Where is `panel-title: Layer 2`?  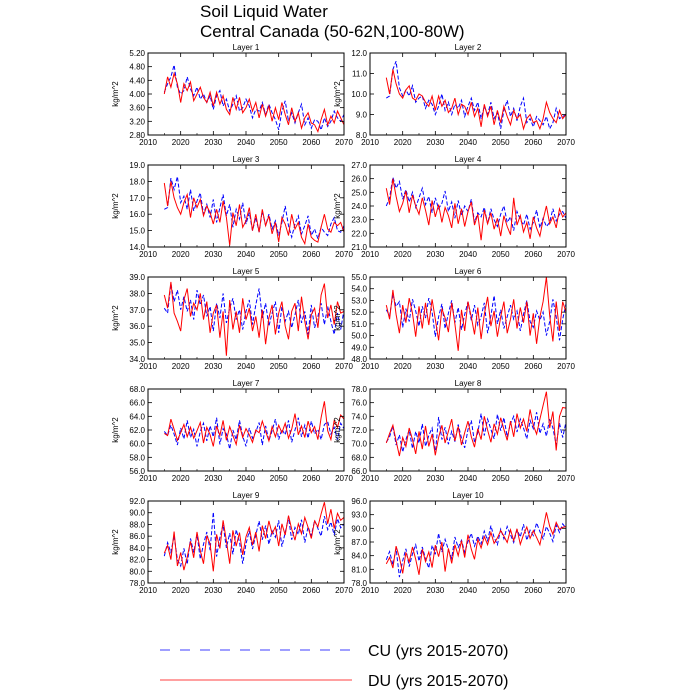 panel-title: Layer 2 is located at coordinates (468, 47).